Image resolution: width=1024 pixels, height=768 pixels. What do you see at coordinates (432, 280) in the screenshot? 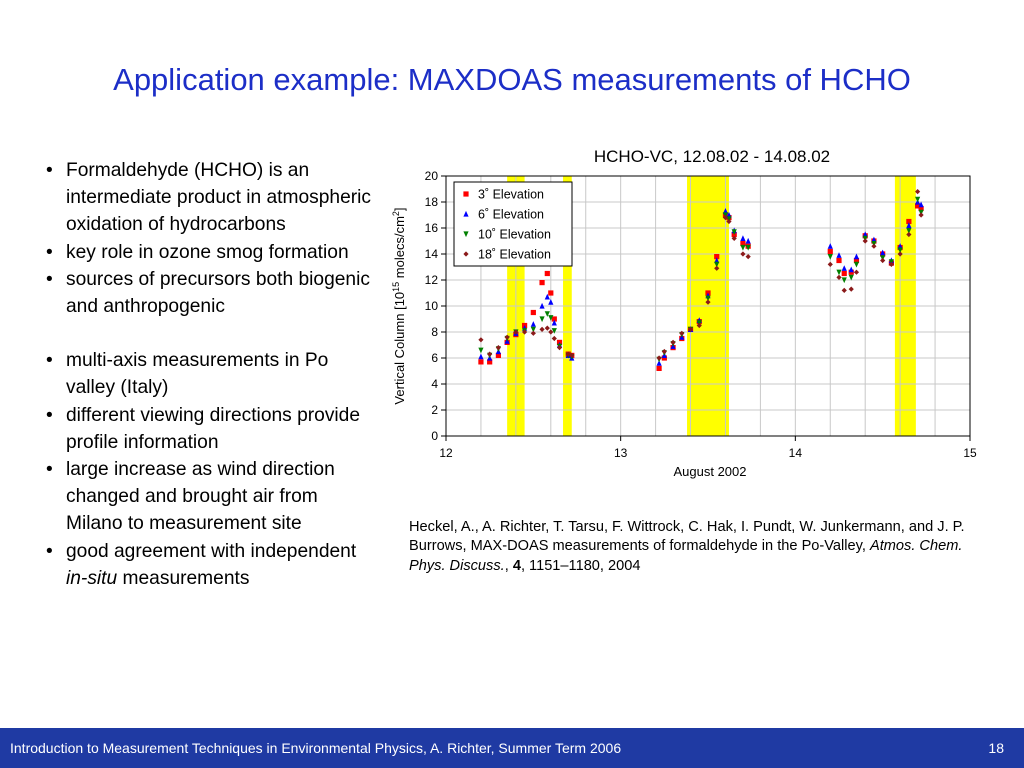
I see `y-tick-label: 12` at bounding box center [432, 280].